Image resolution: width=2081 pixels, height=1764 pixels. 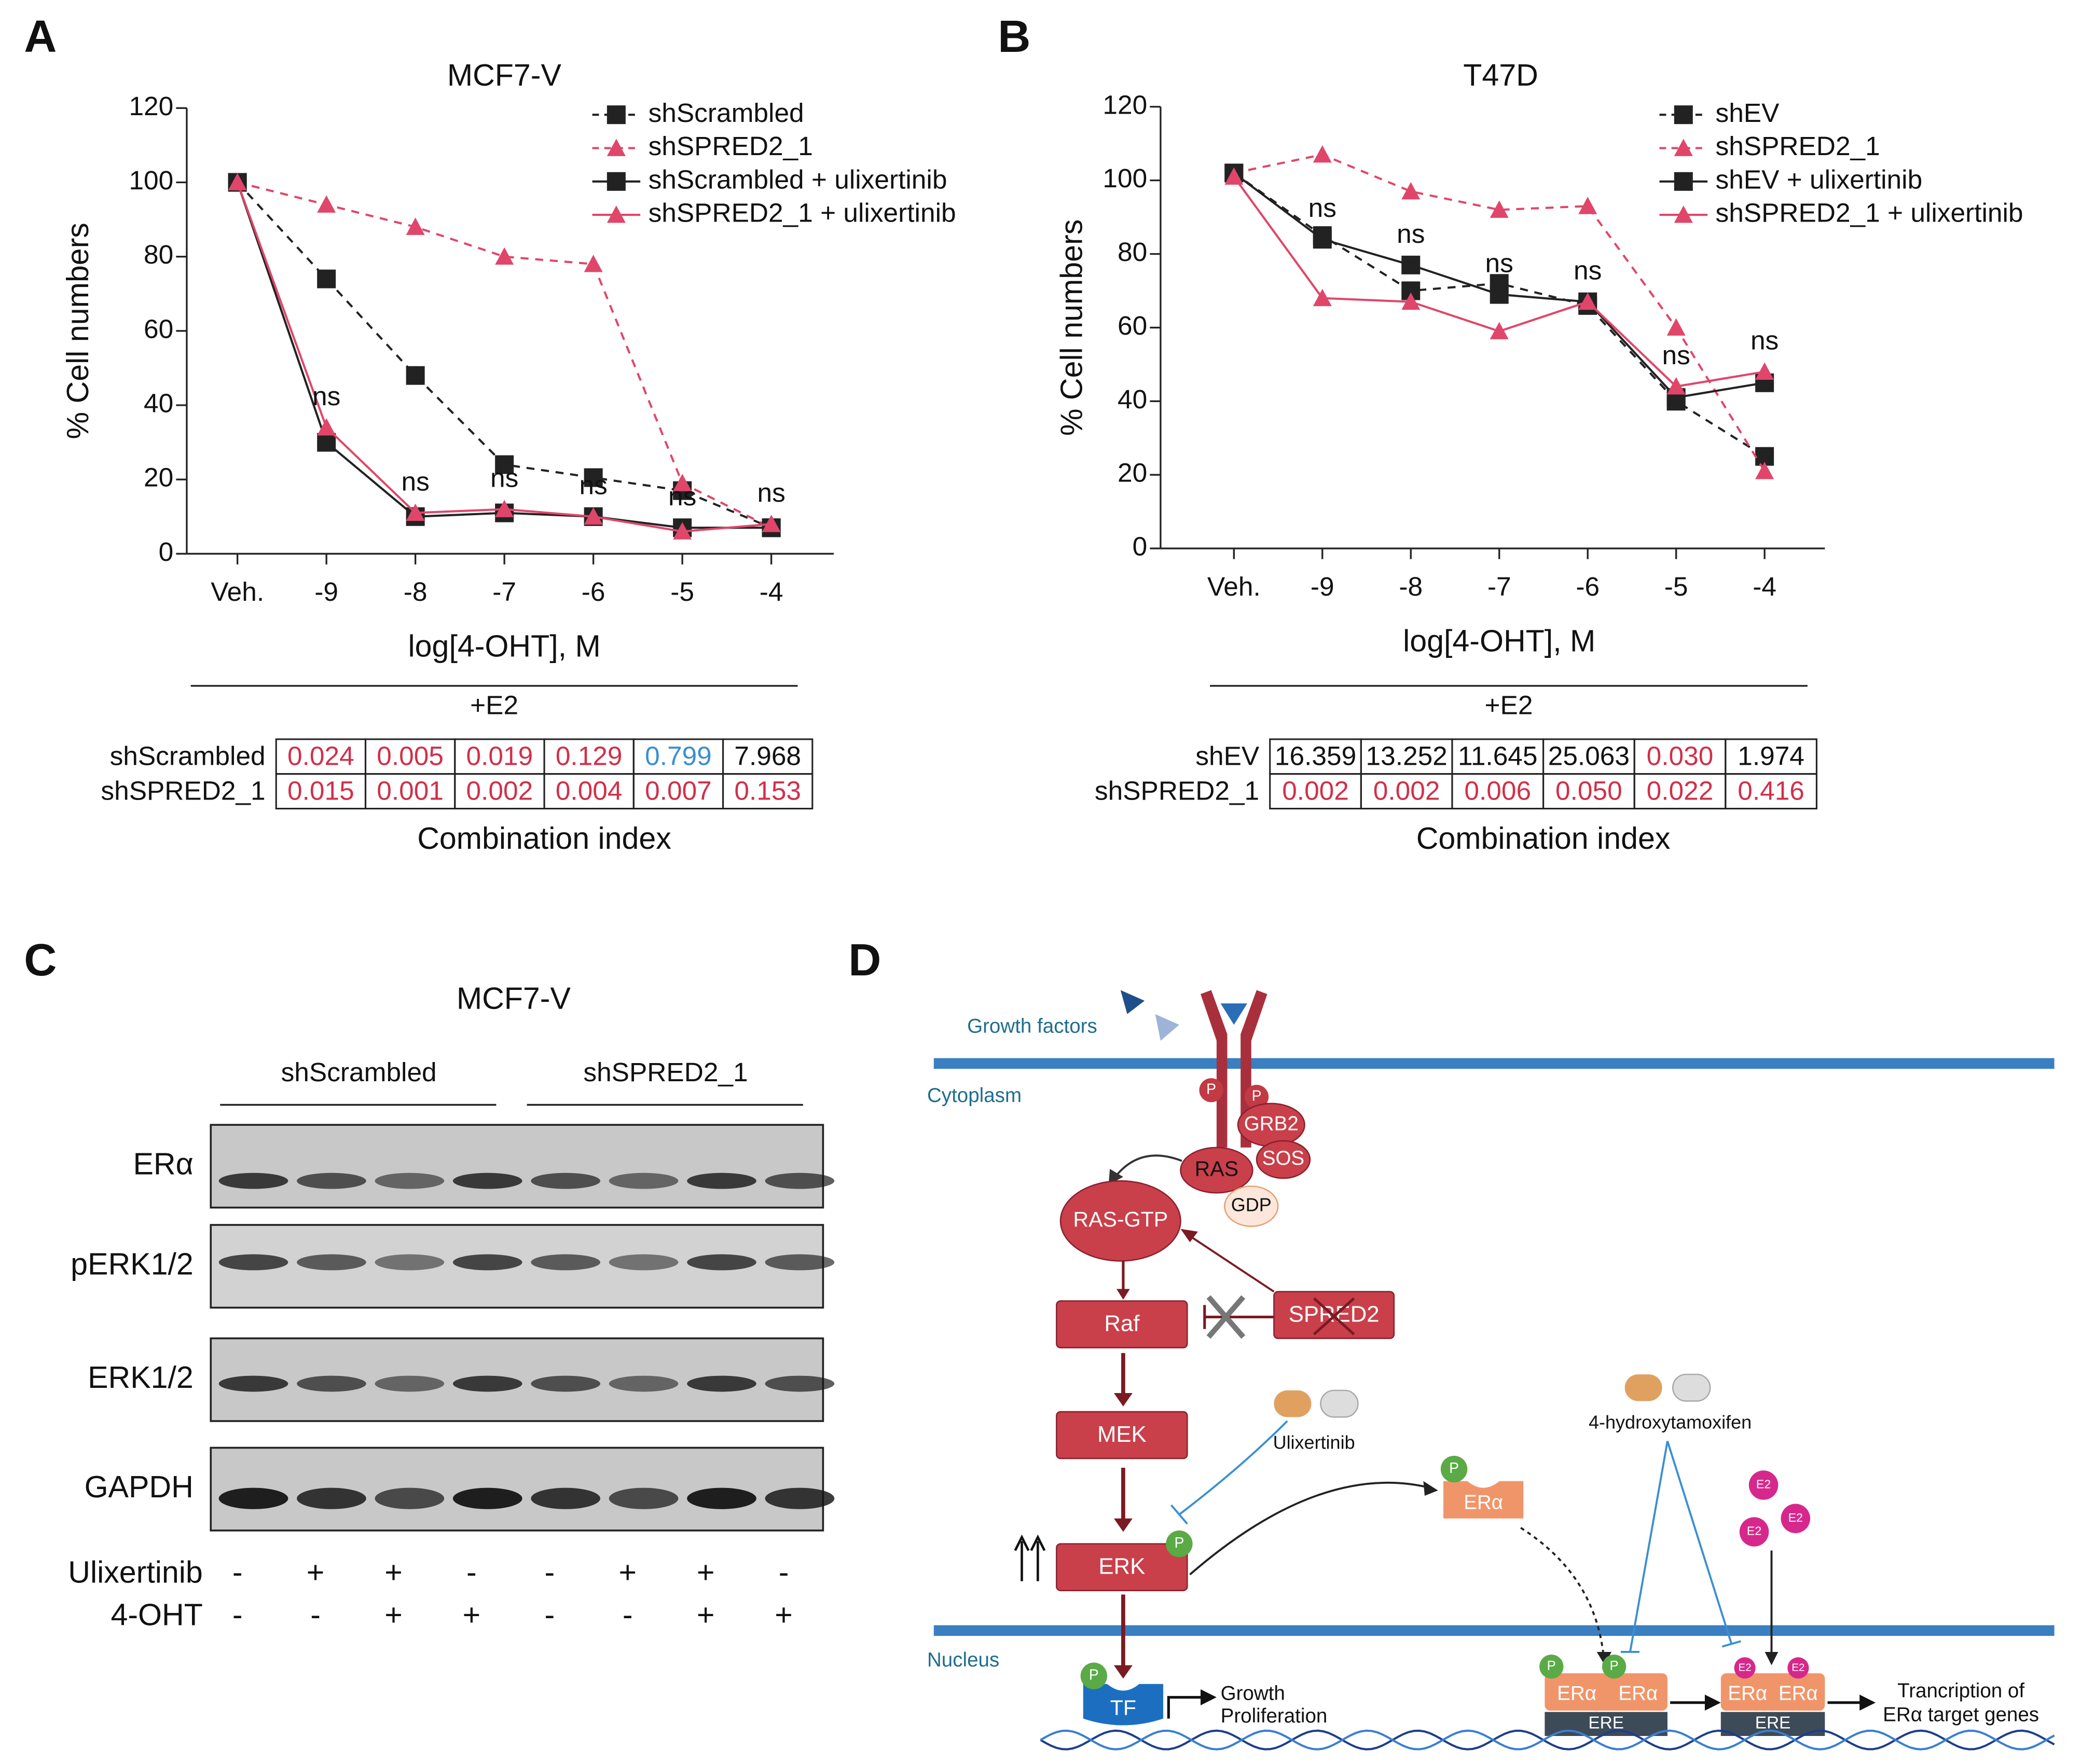 What do you see at coordinates (158, 403) in the screenshot?
I see `y-tick-label: 40` at bounding box center [158, 403].